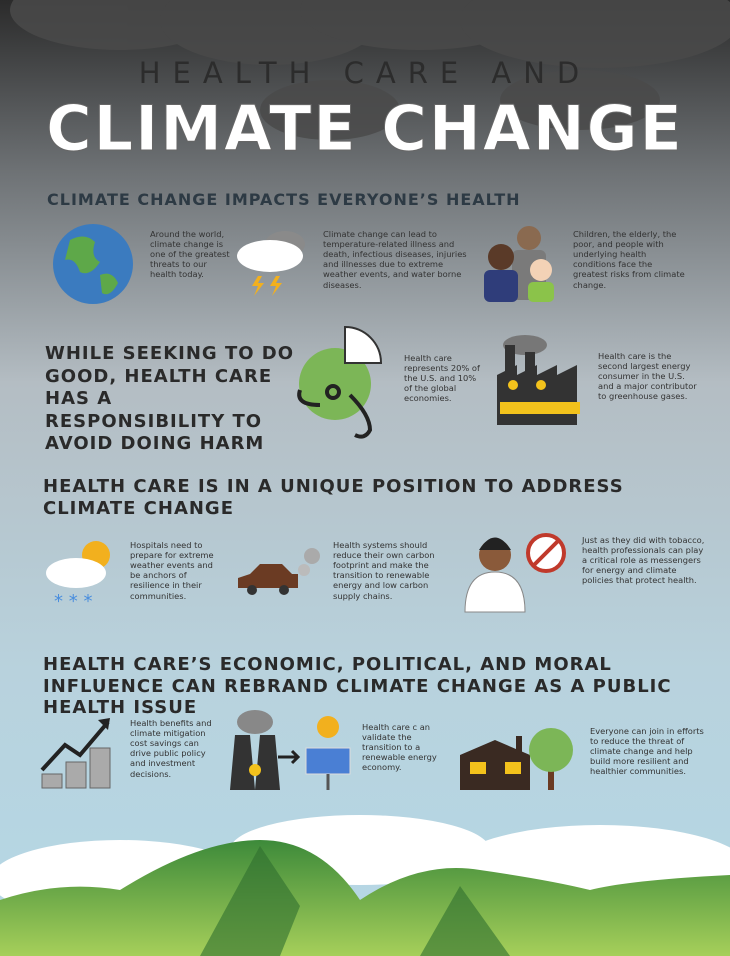 The image size is (730, 956). What do you see at coordinates (538, 380) in the screenshot?
I see `factory-icon` at bounding box center [538, 380].